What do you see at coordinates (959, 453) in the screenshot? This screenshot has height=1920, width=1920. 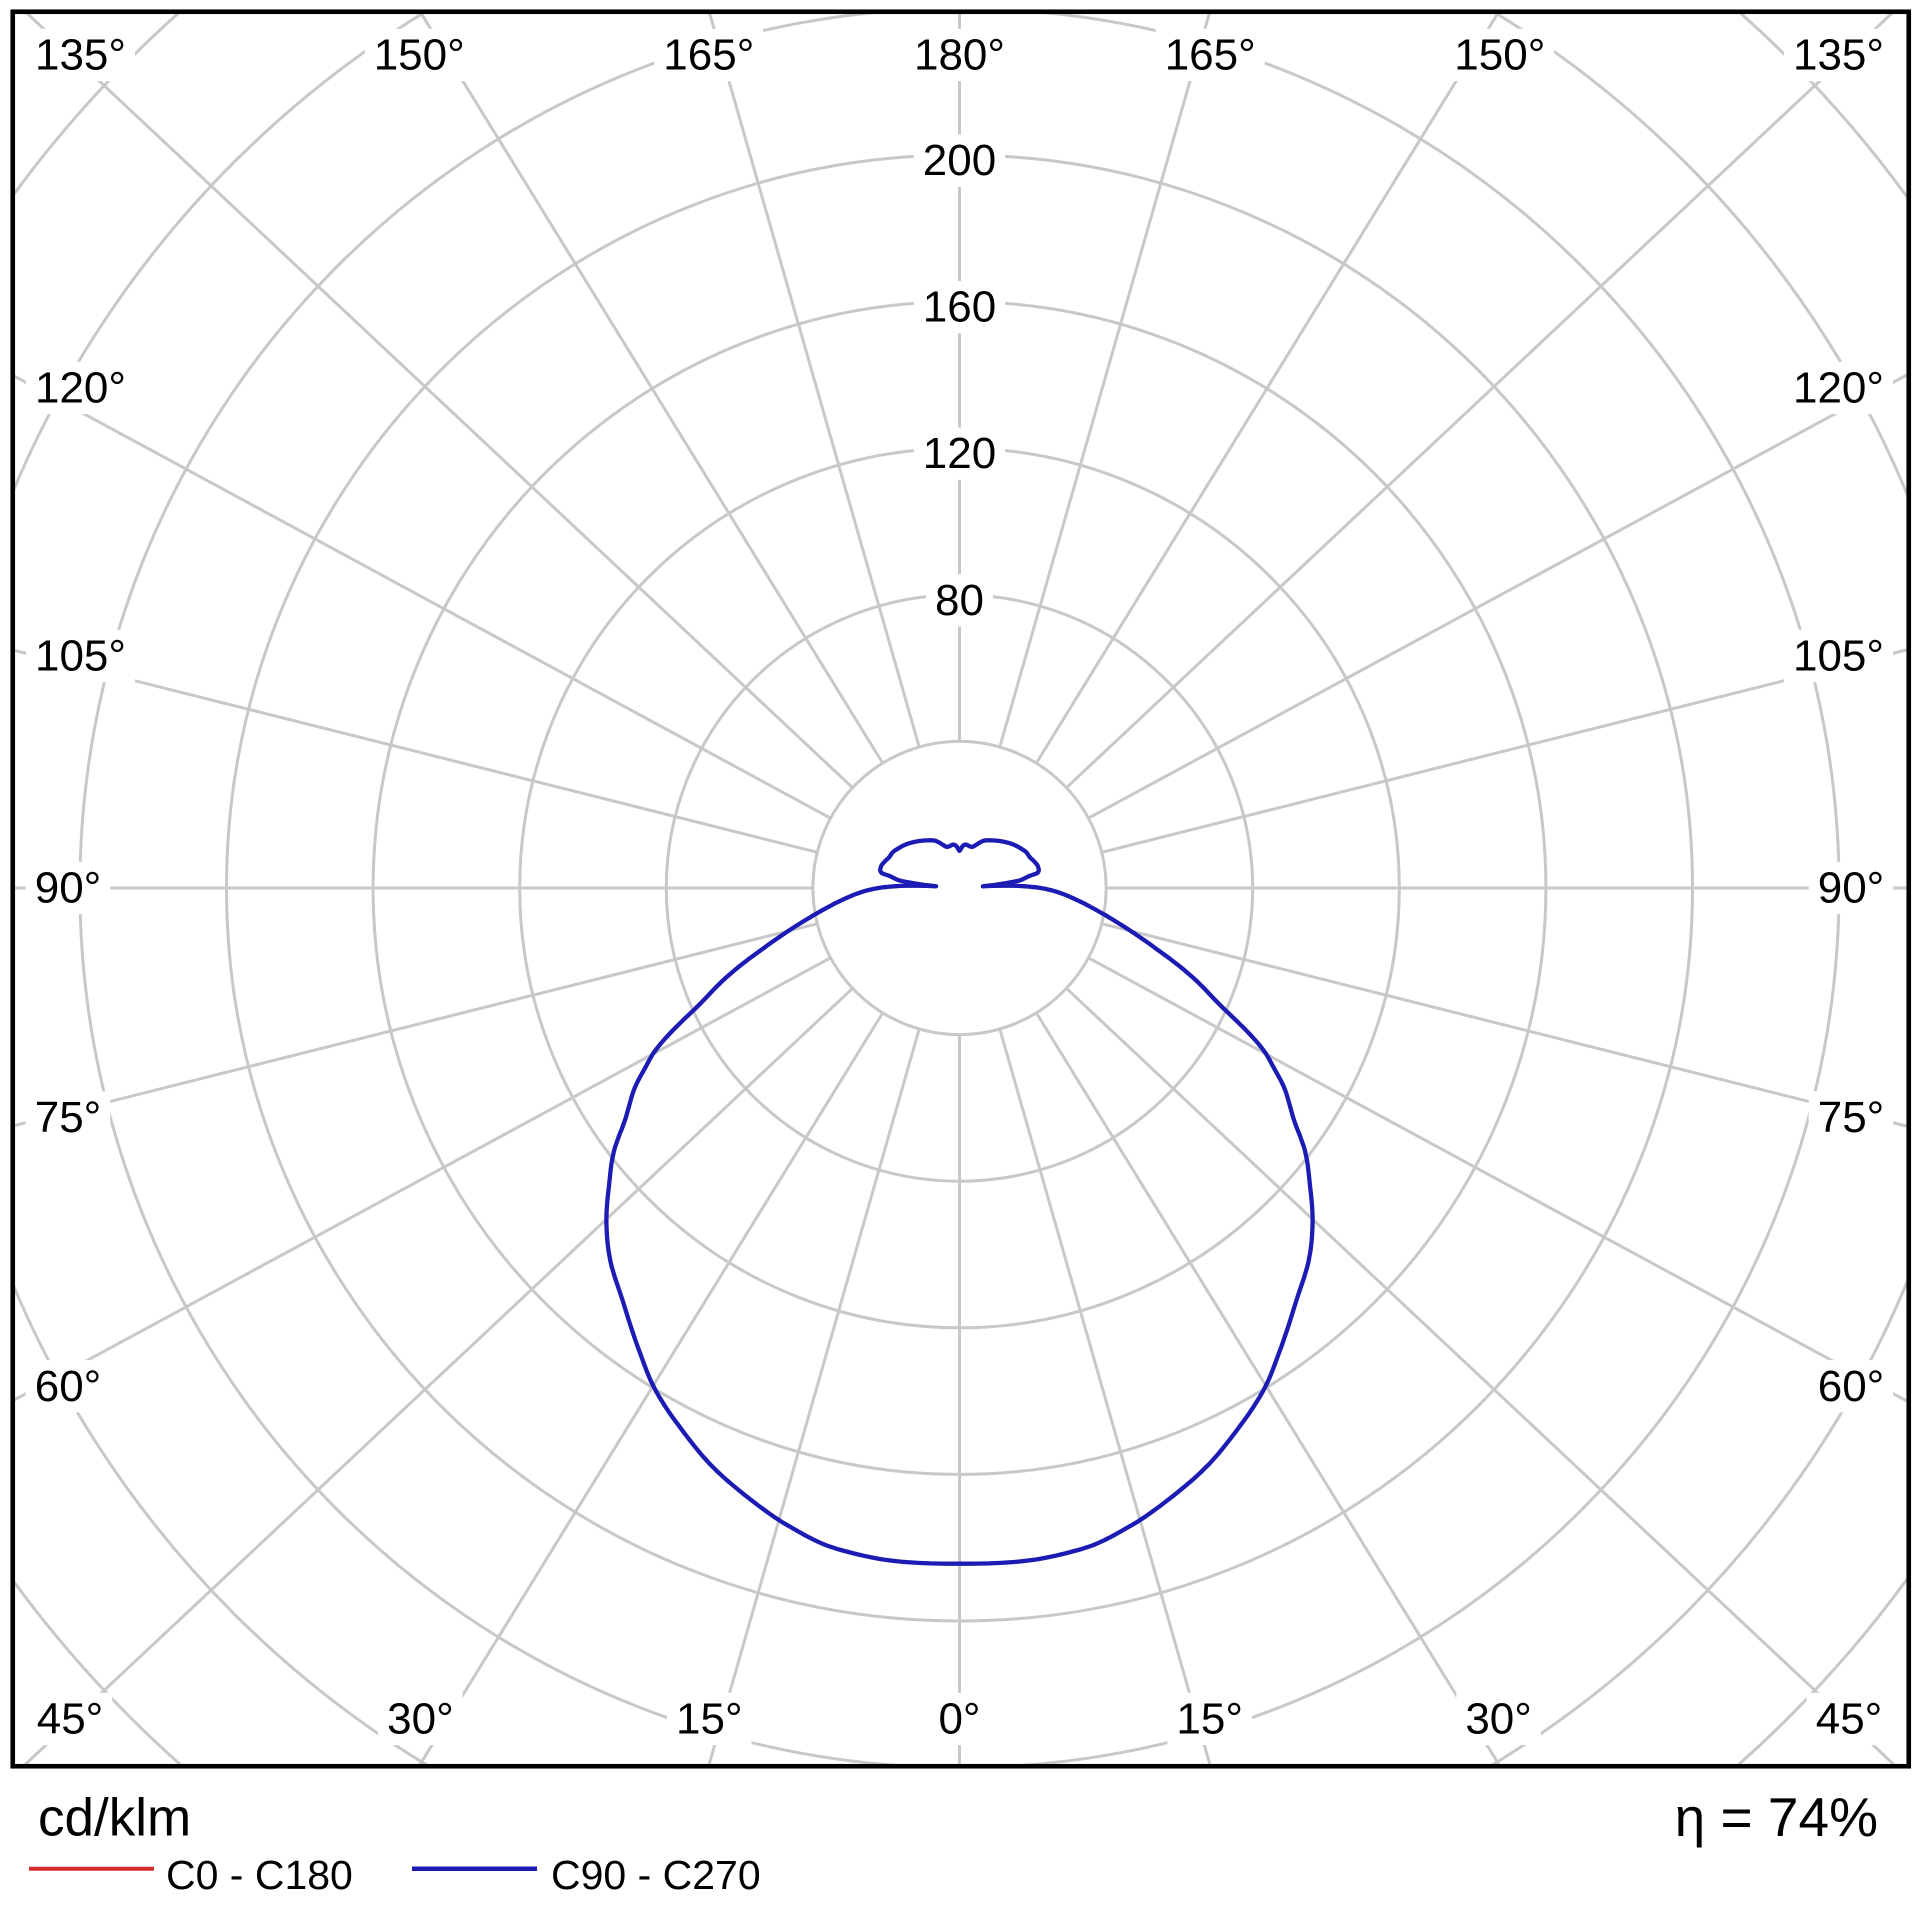 I see `svg-text: 120` at bounding box center [959, 453].